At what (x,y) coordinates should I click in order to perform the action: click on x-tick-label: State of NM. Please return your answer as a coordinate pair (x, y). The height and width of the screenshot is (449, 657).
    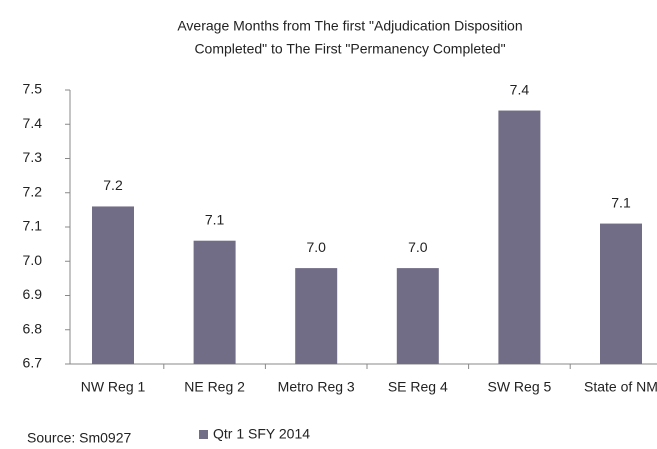
    Looking at the image, I should click on (620, 387).